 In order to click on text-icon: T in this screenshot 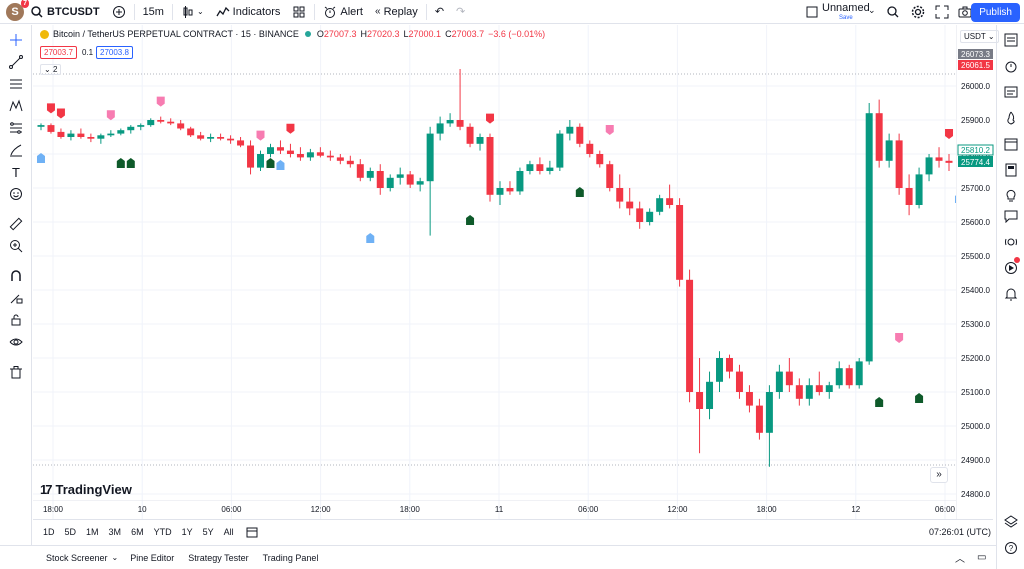, I will do `click(16, 172)`.